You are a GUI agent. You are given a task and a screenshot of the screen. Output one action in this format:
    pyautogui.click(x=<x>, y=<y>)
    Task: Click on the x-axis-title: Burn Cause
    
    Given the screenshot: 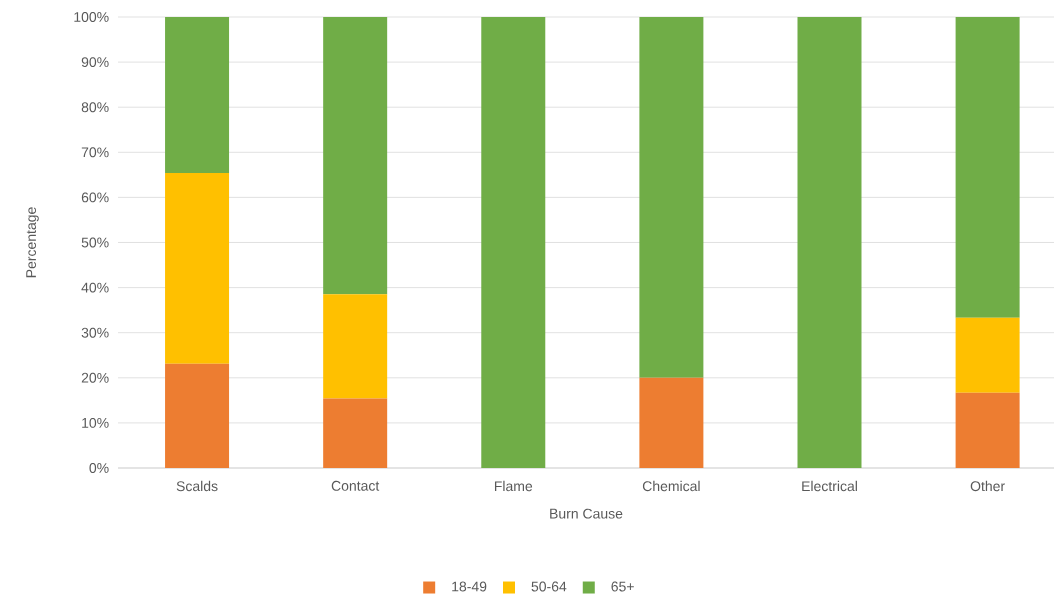 What is the action you would take?
    pyautogui.click(x=586, y=513)
    